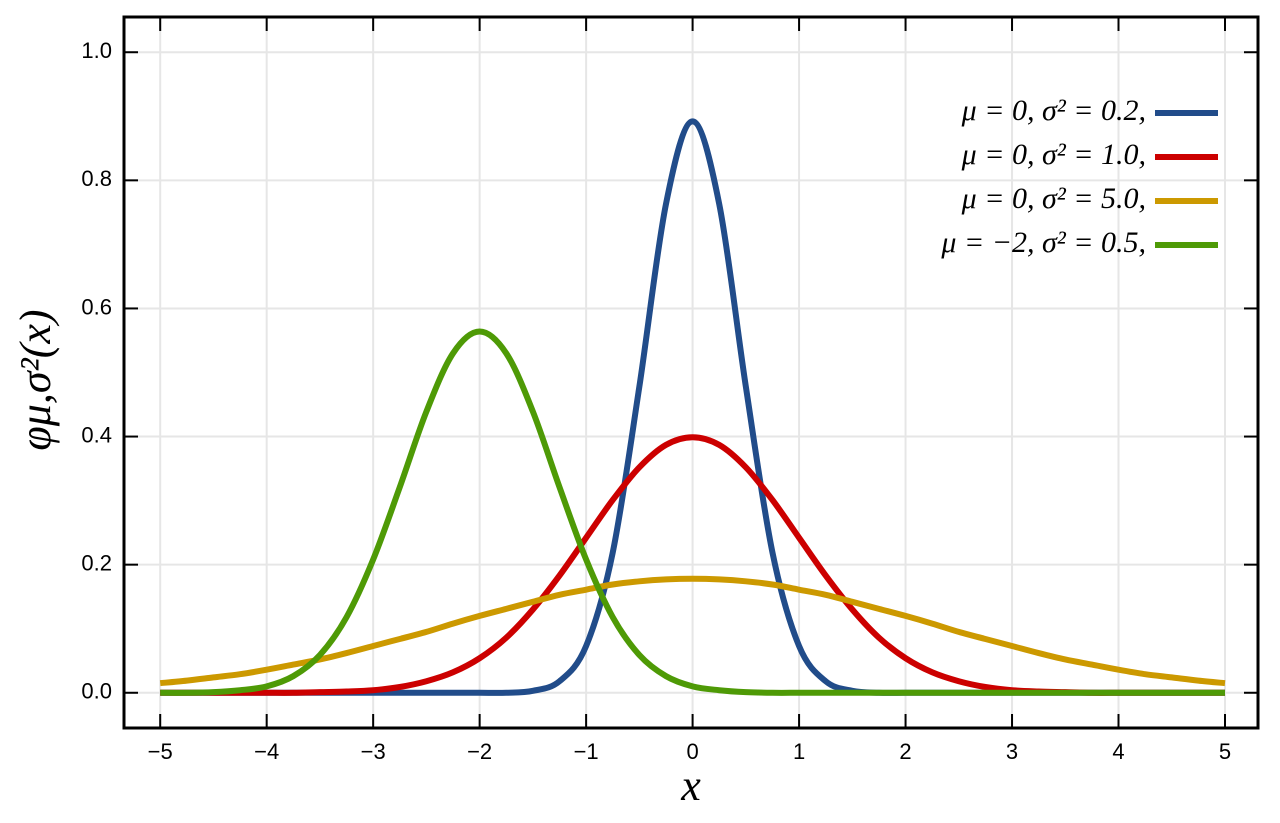 This screenshot has width=1280, height=823. Describe the element at coordinates (905, 751) in the screenshot. I see `x-tick-label: 2` at that location.